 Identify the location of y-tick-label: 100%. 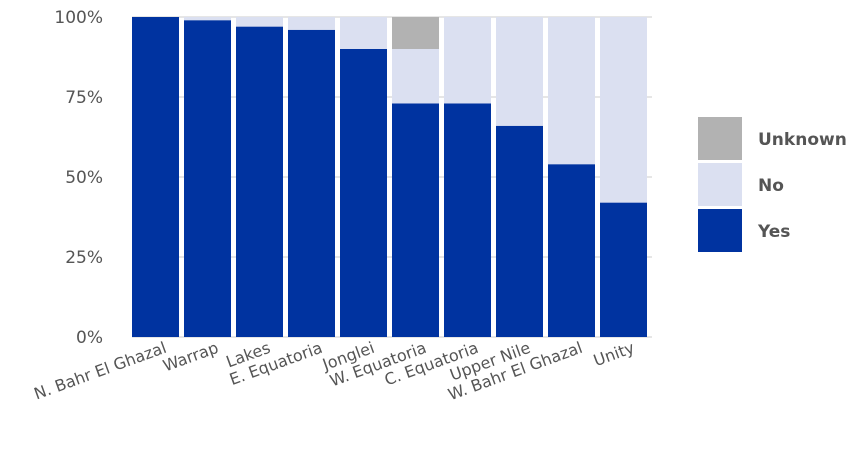
(78, 18).